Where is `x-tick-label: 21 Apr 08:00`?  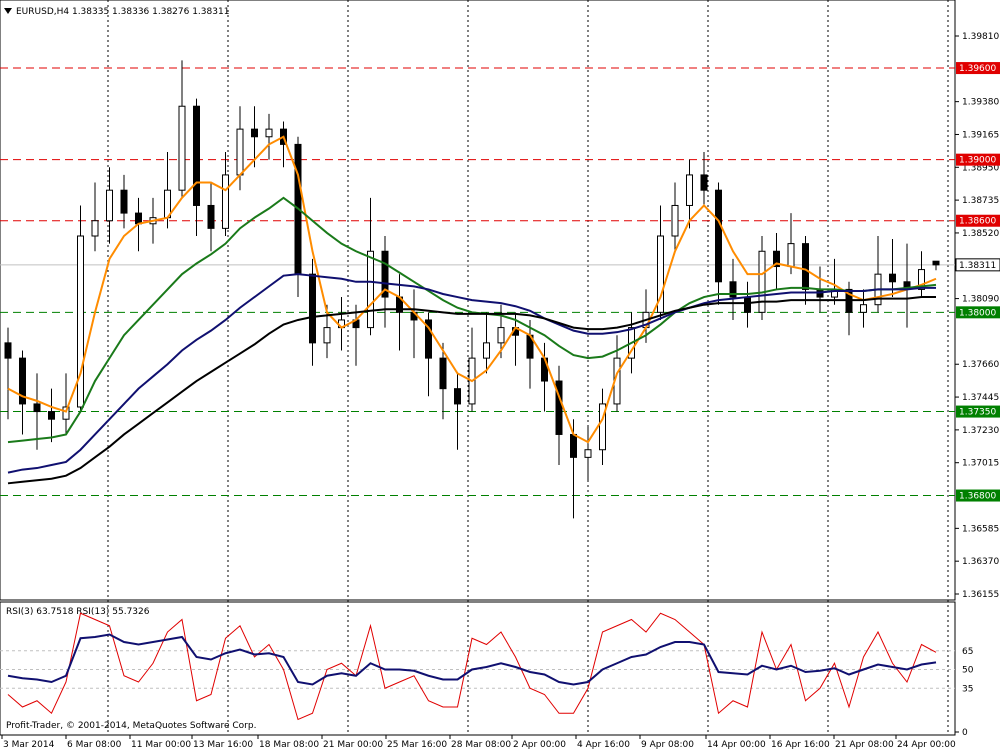
x-tick-label: 21 Apr 08:00 is located at coordinates (864, 745).